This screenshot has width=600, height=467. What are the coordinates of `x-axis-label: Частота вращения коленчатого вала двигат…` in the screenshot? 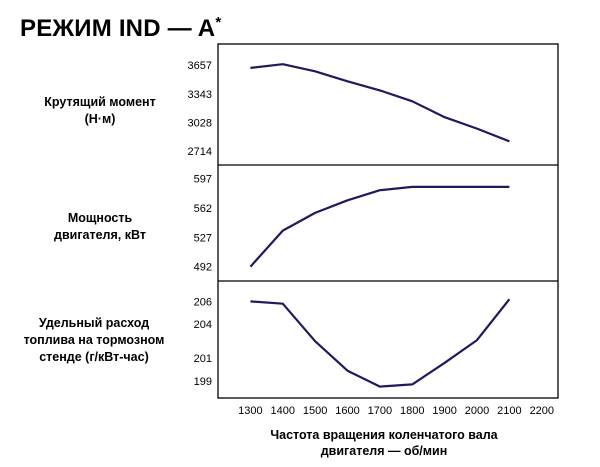 It's located at (384, 443).